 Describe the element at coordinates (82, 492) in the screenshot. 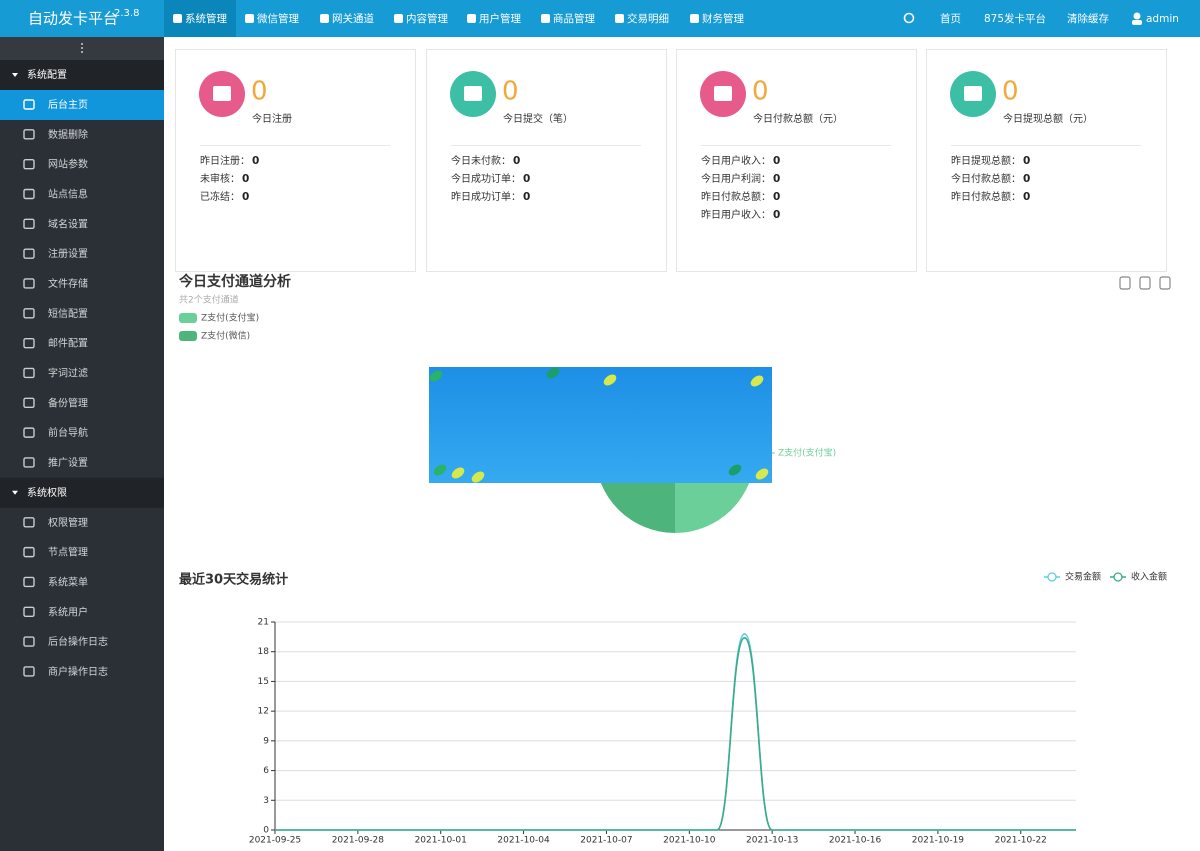

I see `group-header` at that location.